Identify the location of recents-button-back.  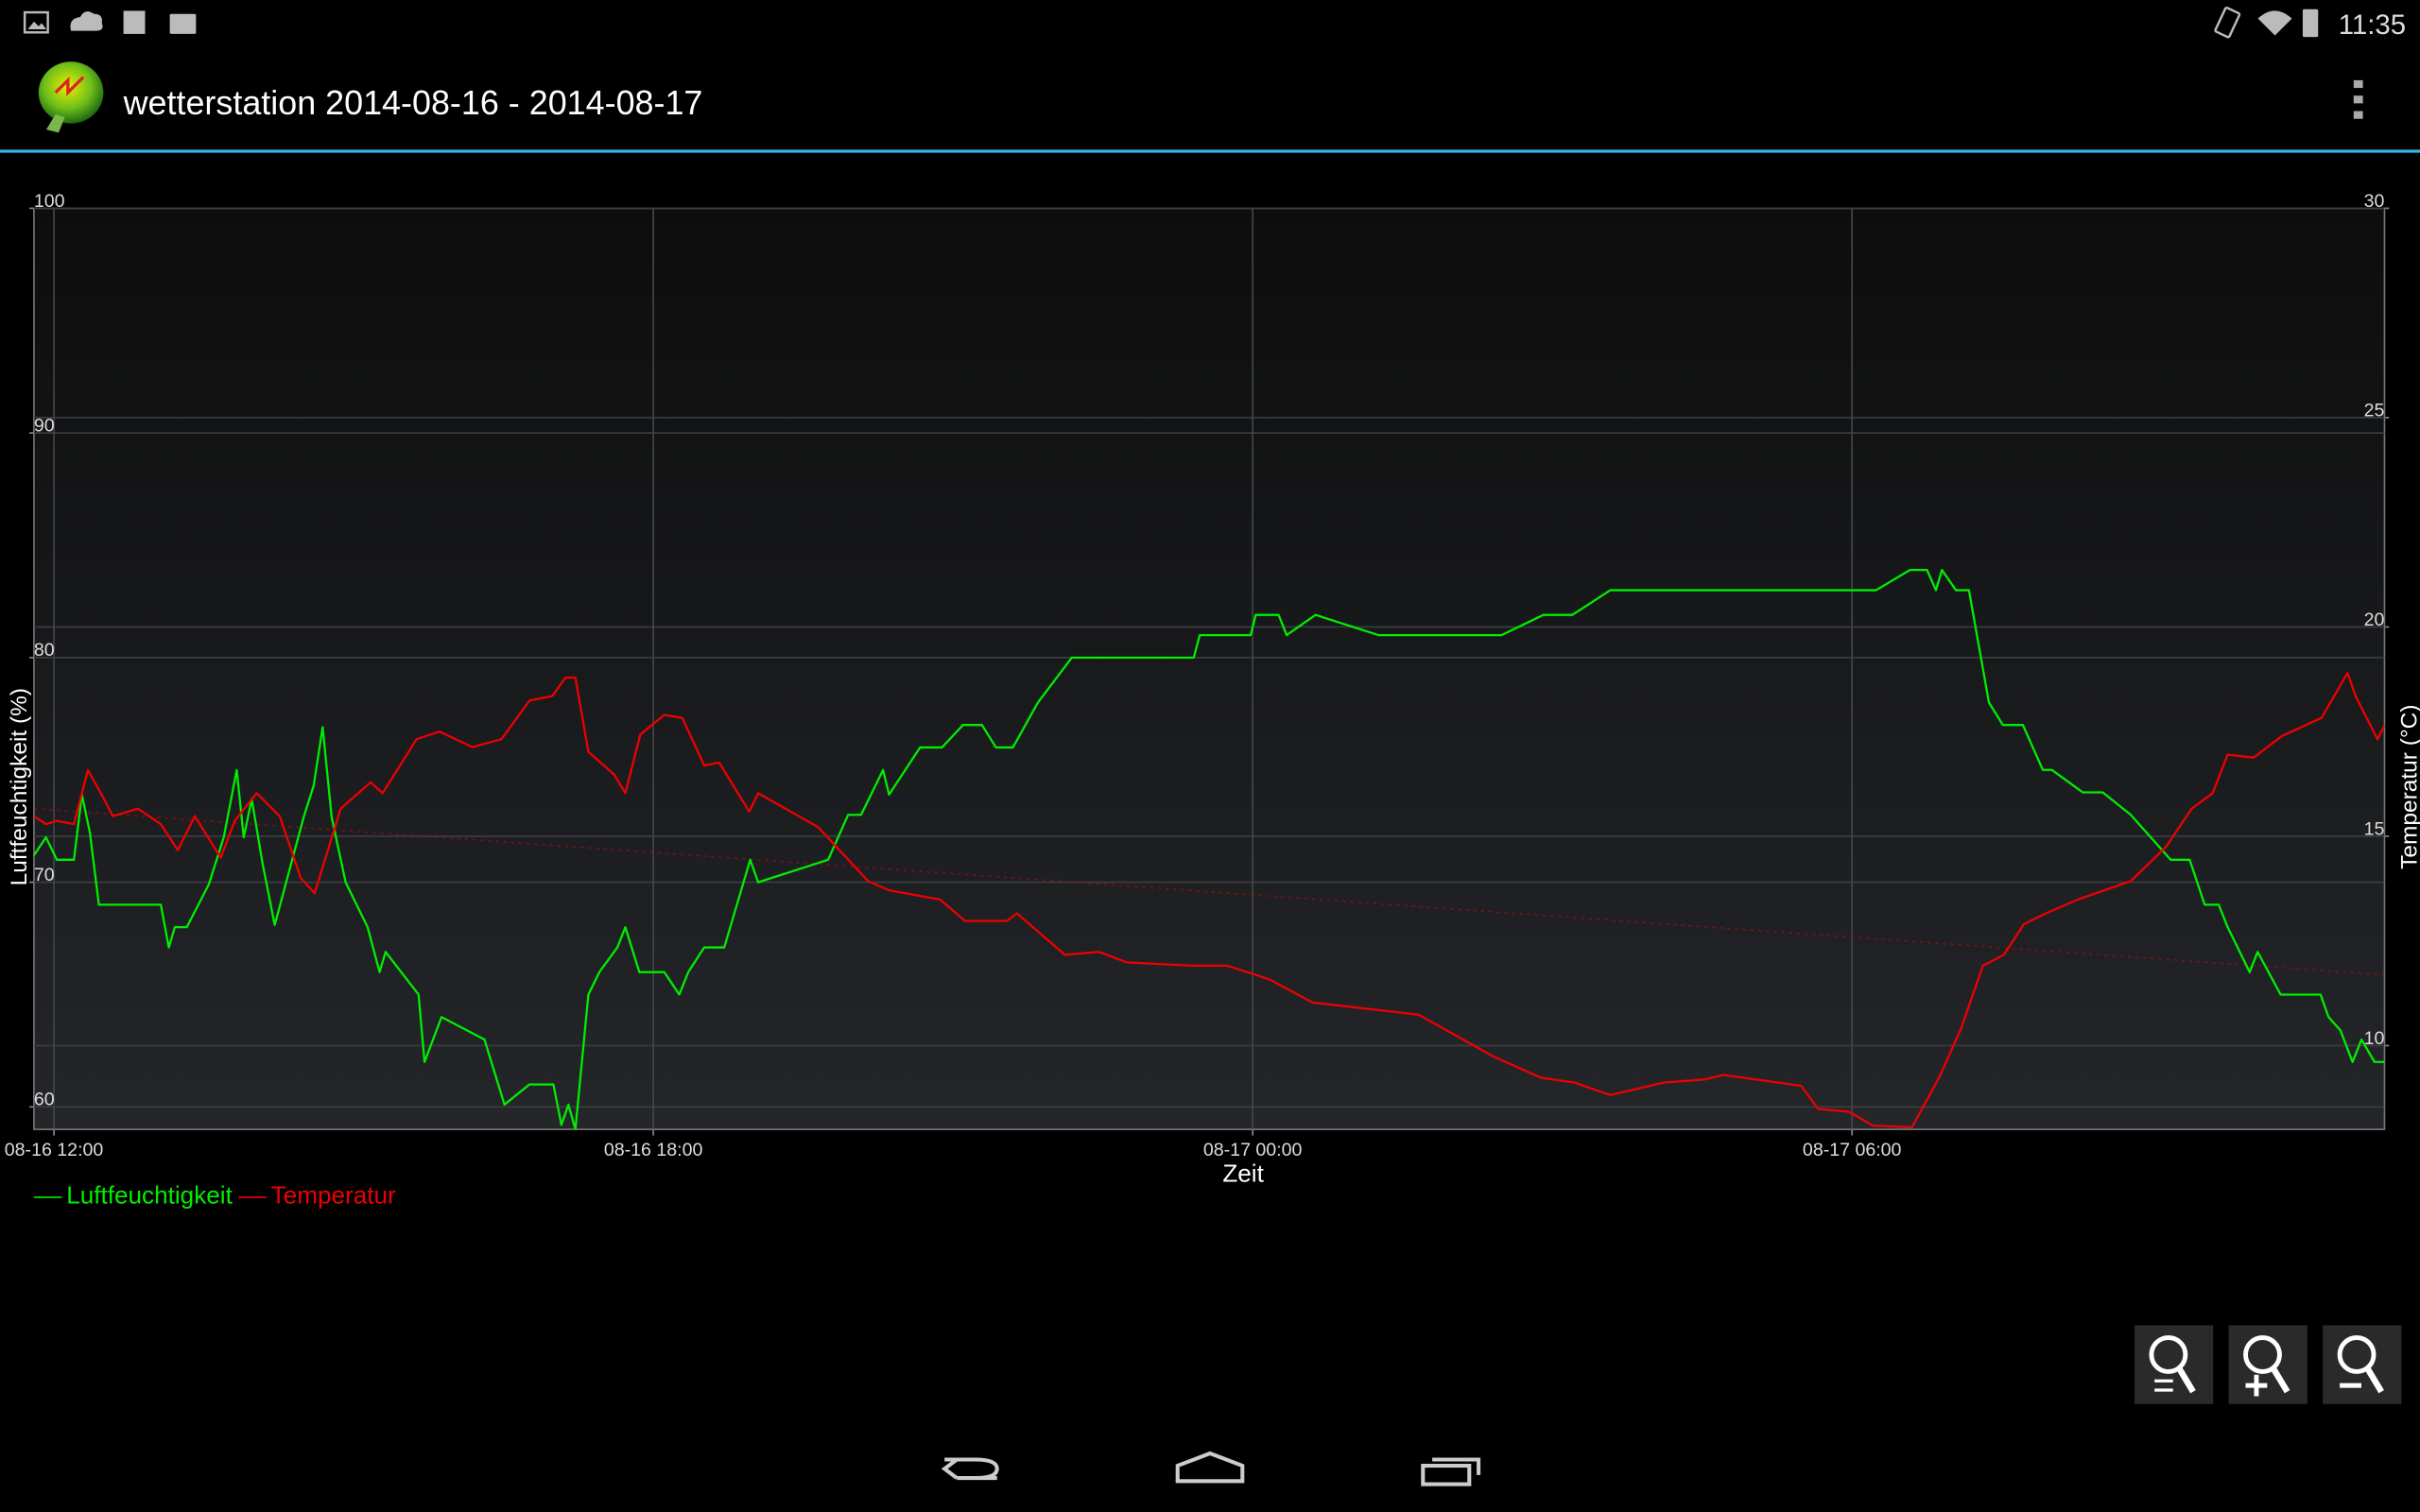
(1456, 1466).